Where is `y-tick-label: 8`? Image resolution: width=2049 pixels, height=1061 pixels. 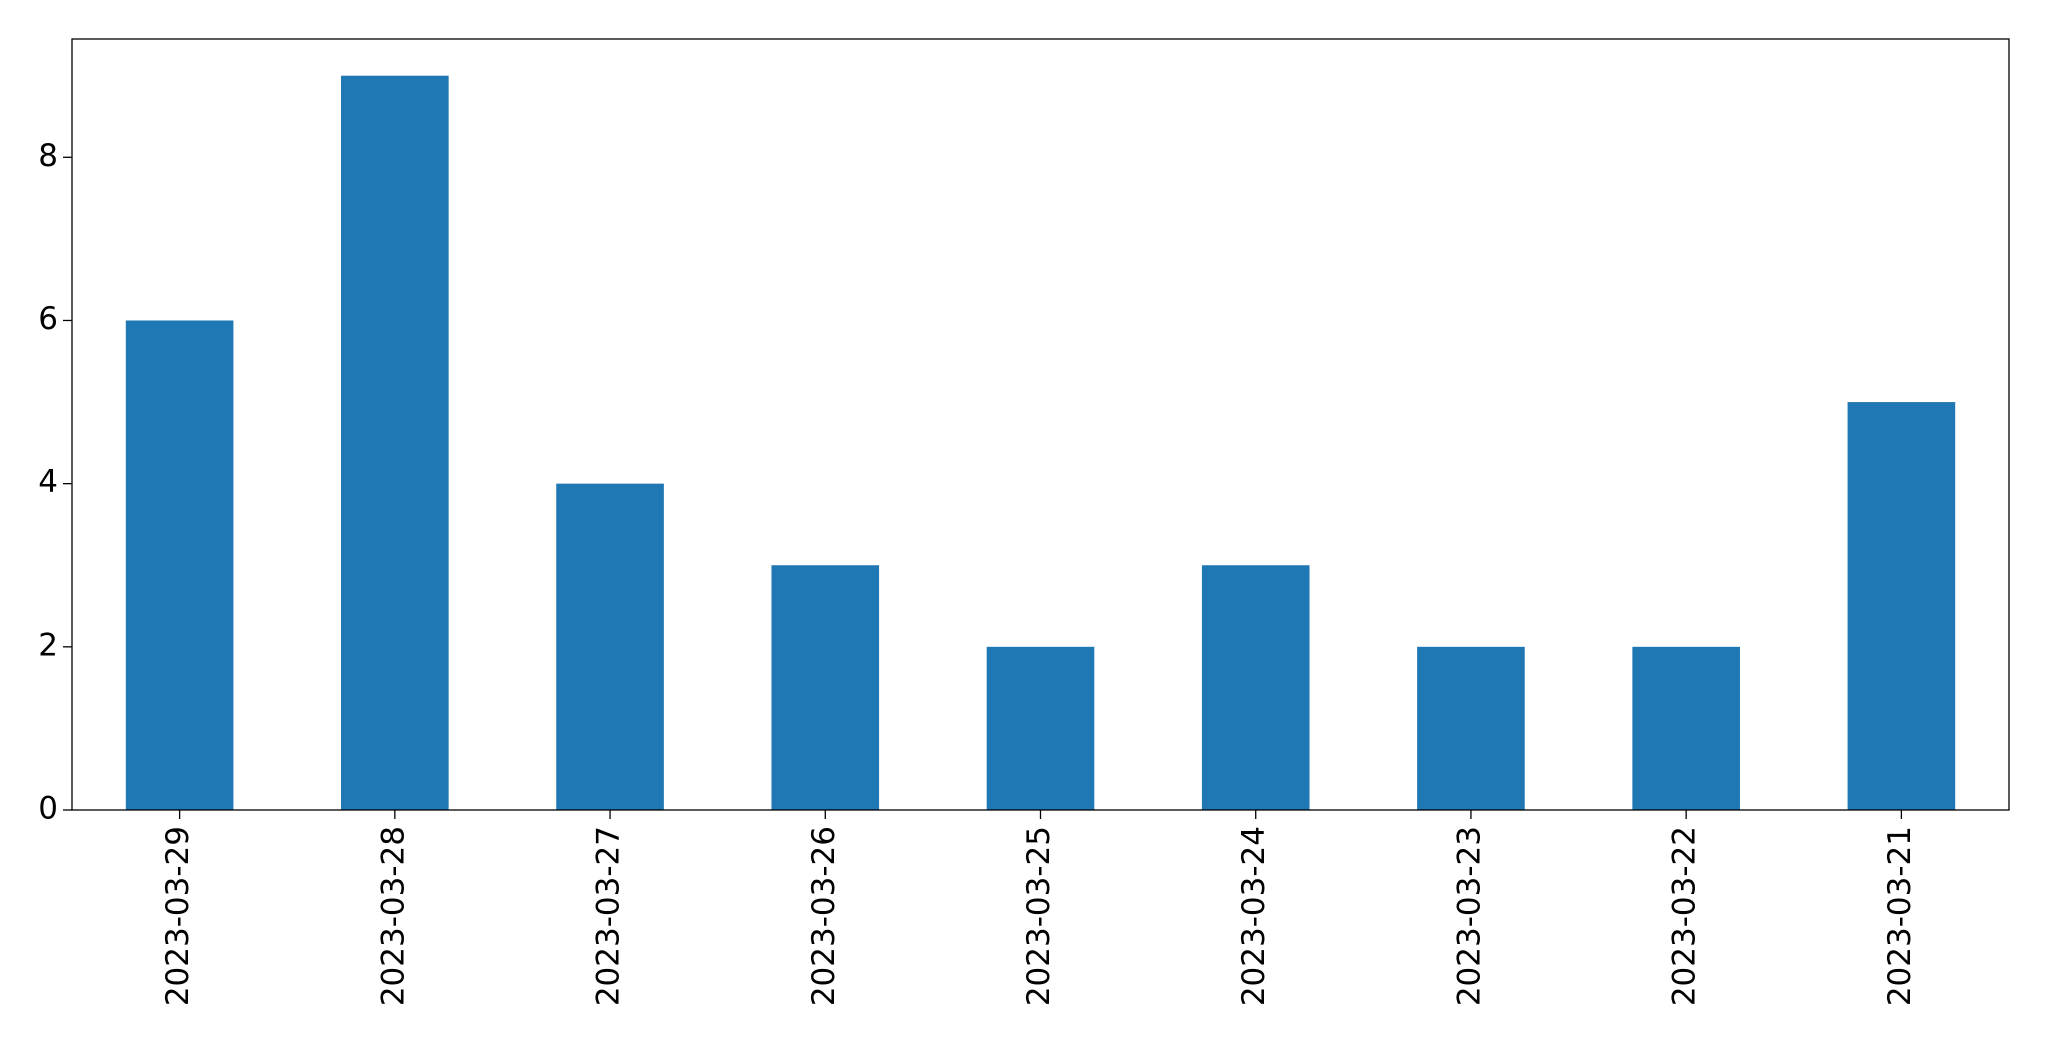 y-tick-label: 8 is located at coordinates (48, 156).